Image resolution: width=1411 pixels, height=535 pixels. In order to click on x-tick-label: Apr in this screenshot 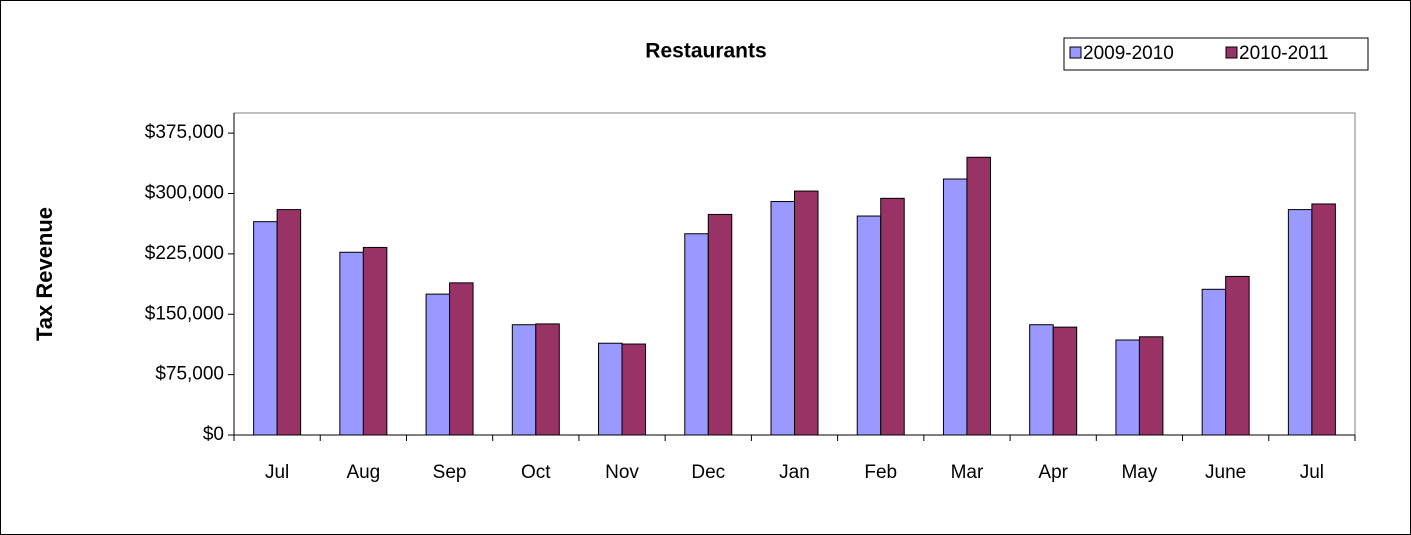, I will do `click(1053, 472)`.